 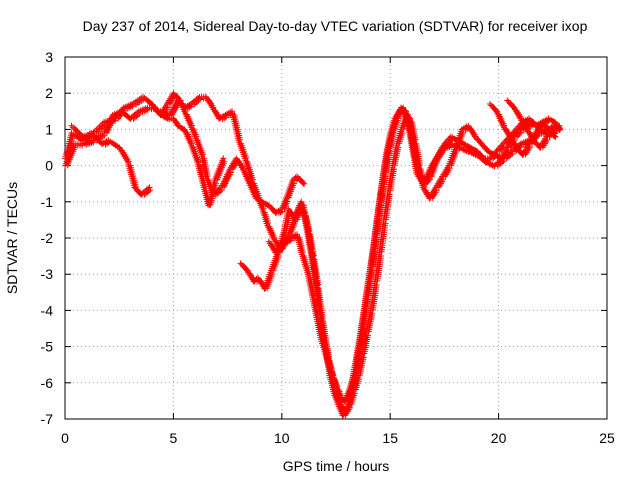 What do you see at coordinates (47, 347) in the screenshot?
I see `y-tick-label: -5` at bounding box center [47, 347].